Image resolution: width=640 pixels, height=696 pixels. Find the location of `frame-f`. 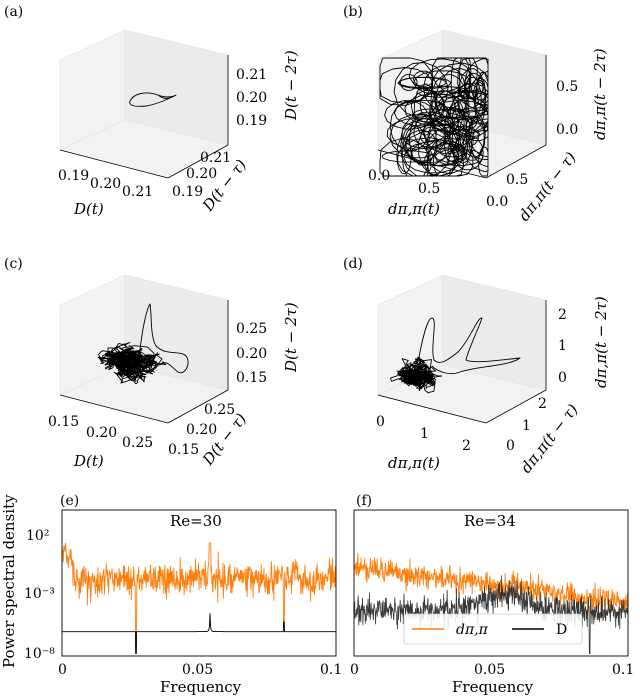

frame-f is located at coordinates (491, 583).